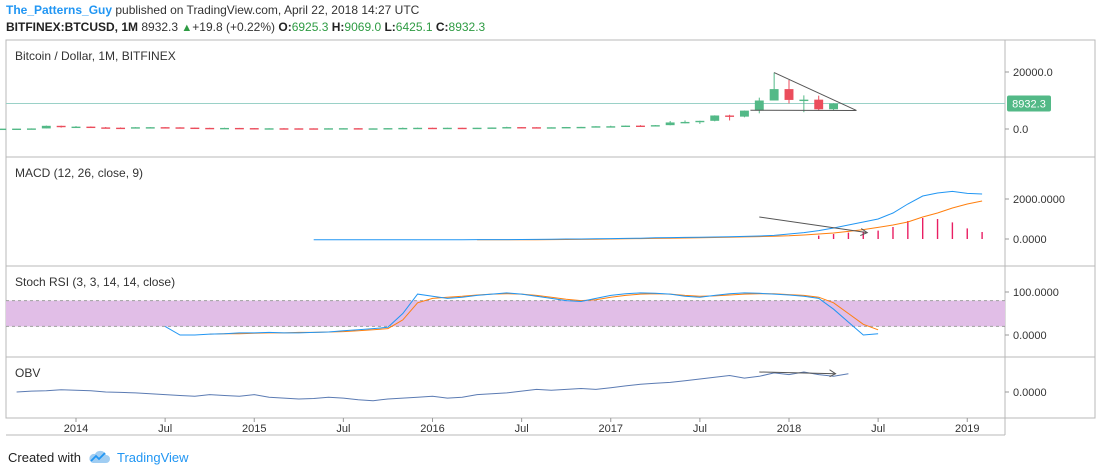 The image size is (1101, 474). I want to click on close-label: C:, so click(442, 27).